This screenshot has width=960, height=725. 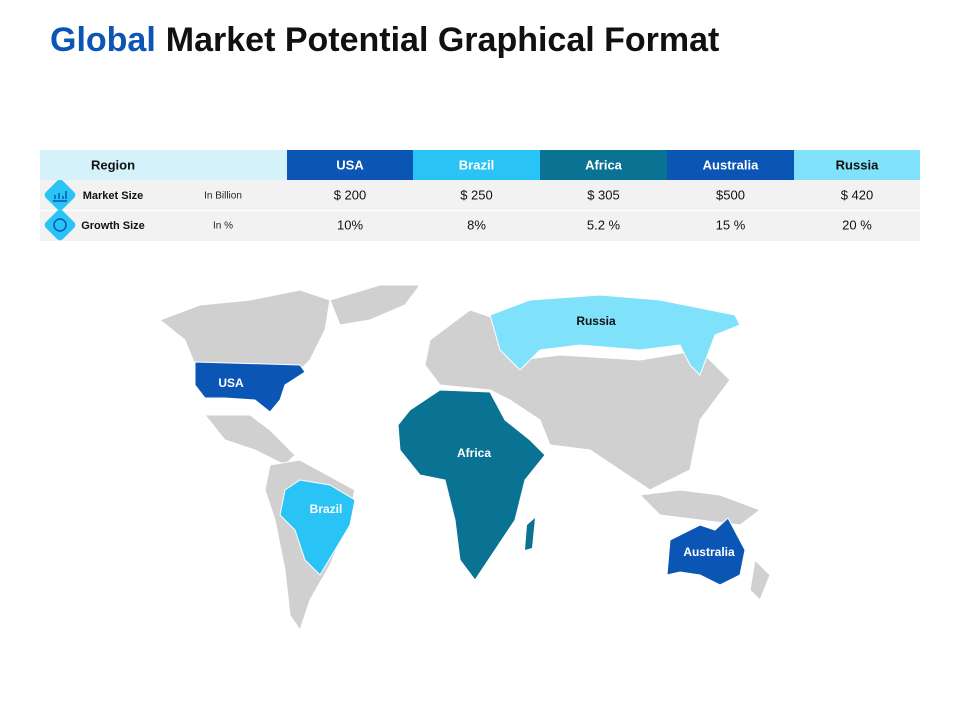 What do you see at coordinates (113, 196) in the screenshot?
I see `row-label: Market Size` at bounding box center [113, 196].